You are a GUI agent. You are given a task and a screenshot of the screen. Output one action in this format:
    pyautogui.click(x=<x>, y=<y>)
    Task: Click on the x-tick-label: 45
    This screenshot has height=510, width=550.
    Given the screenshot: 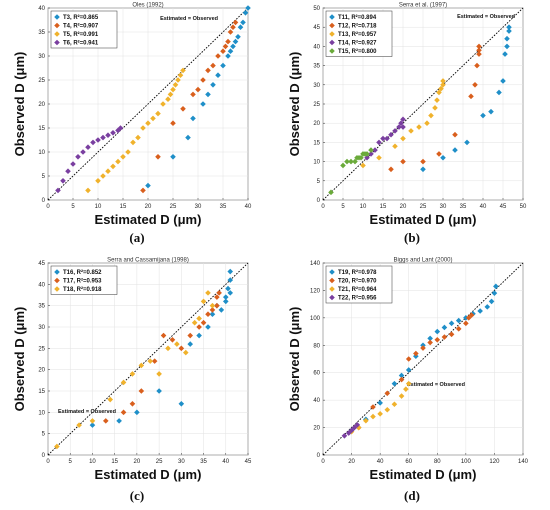 What is the action you would take?
    pyautogui.click(x=503, y=207)
    